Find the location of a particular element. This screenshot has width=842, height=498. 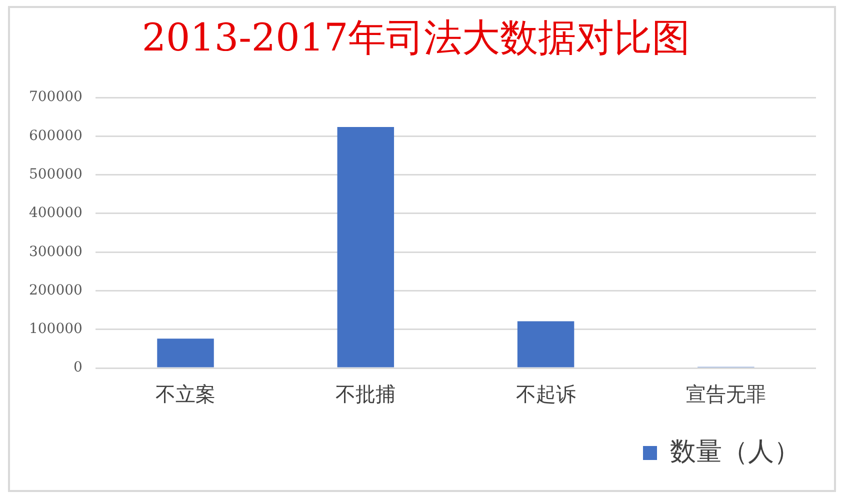

y-tick-label: 500000 is located at coordinates (55, 174).